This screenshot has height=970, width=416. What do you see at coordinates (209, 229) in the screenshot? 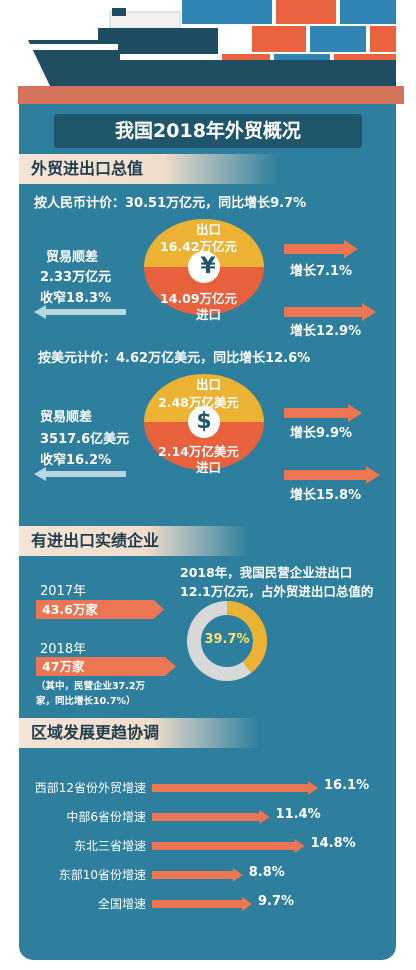
I see `rmb-export-label: 出口` at bounding box center [209, 229].